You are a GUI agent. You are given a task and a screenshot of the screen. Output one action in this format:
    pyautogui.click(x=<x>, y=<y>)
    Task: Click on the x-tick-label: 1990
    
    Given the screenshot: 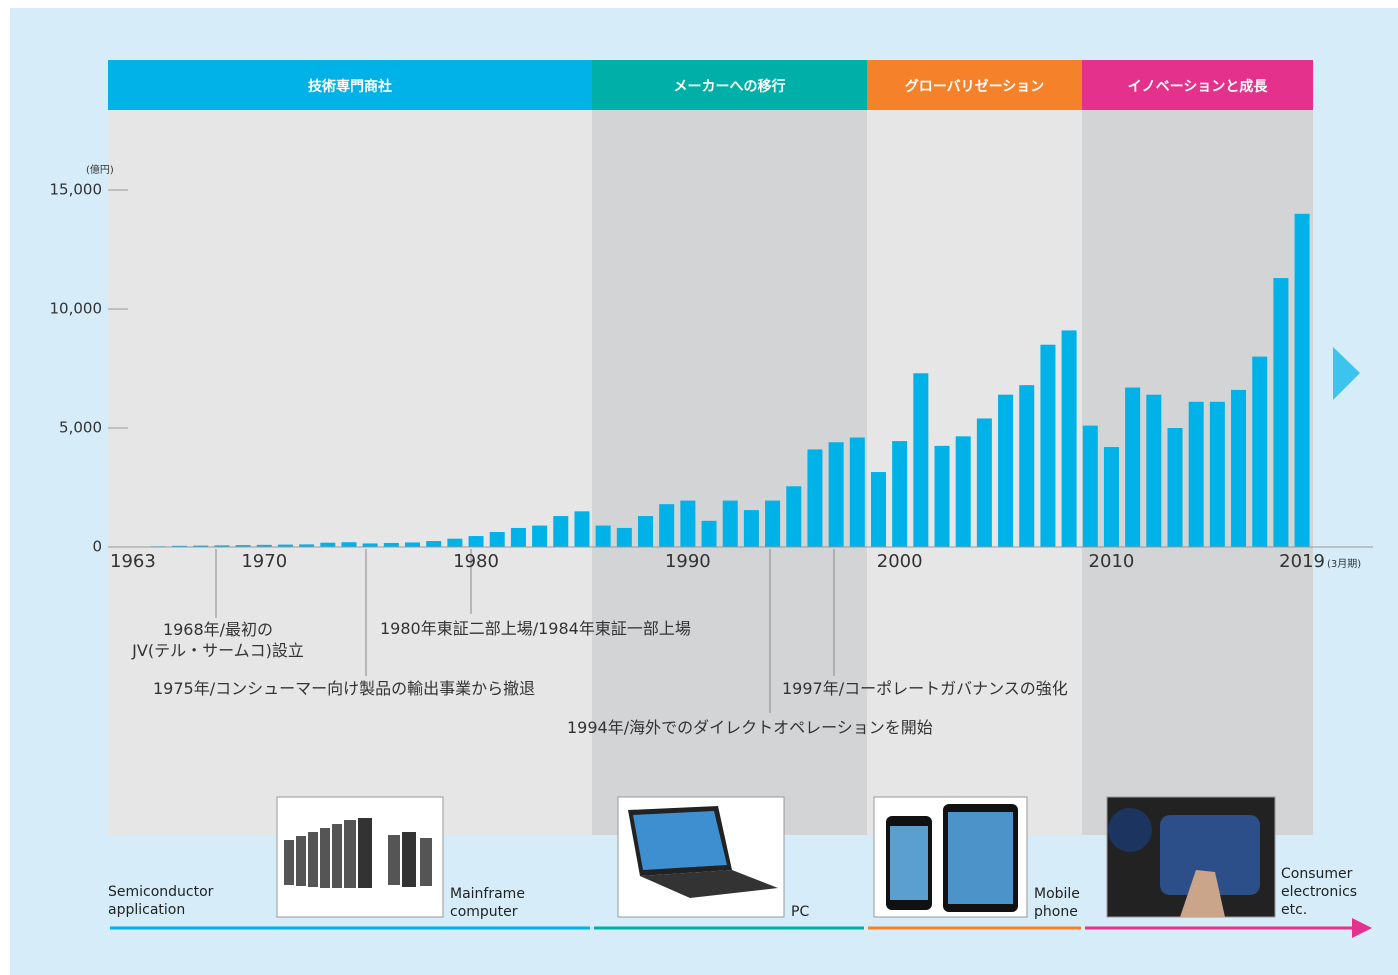 What is the action you would take?
    pyautogui.click(x=688, y=561)
    